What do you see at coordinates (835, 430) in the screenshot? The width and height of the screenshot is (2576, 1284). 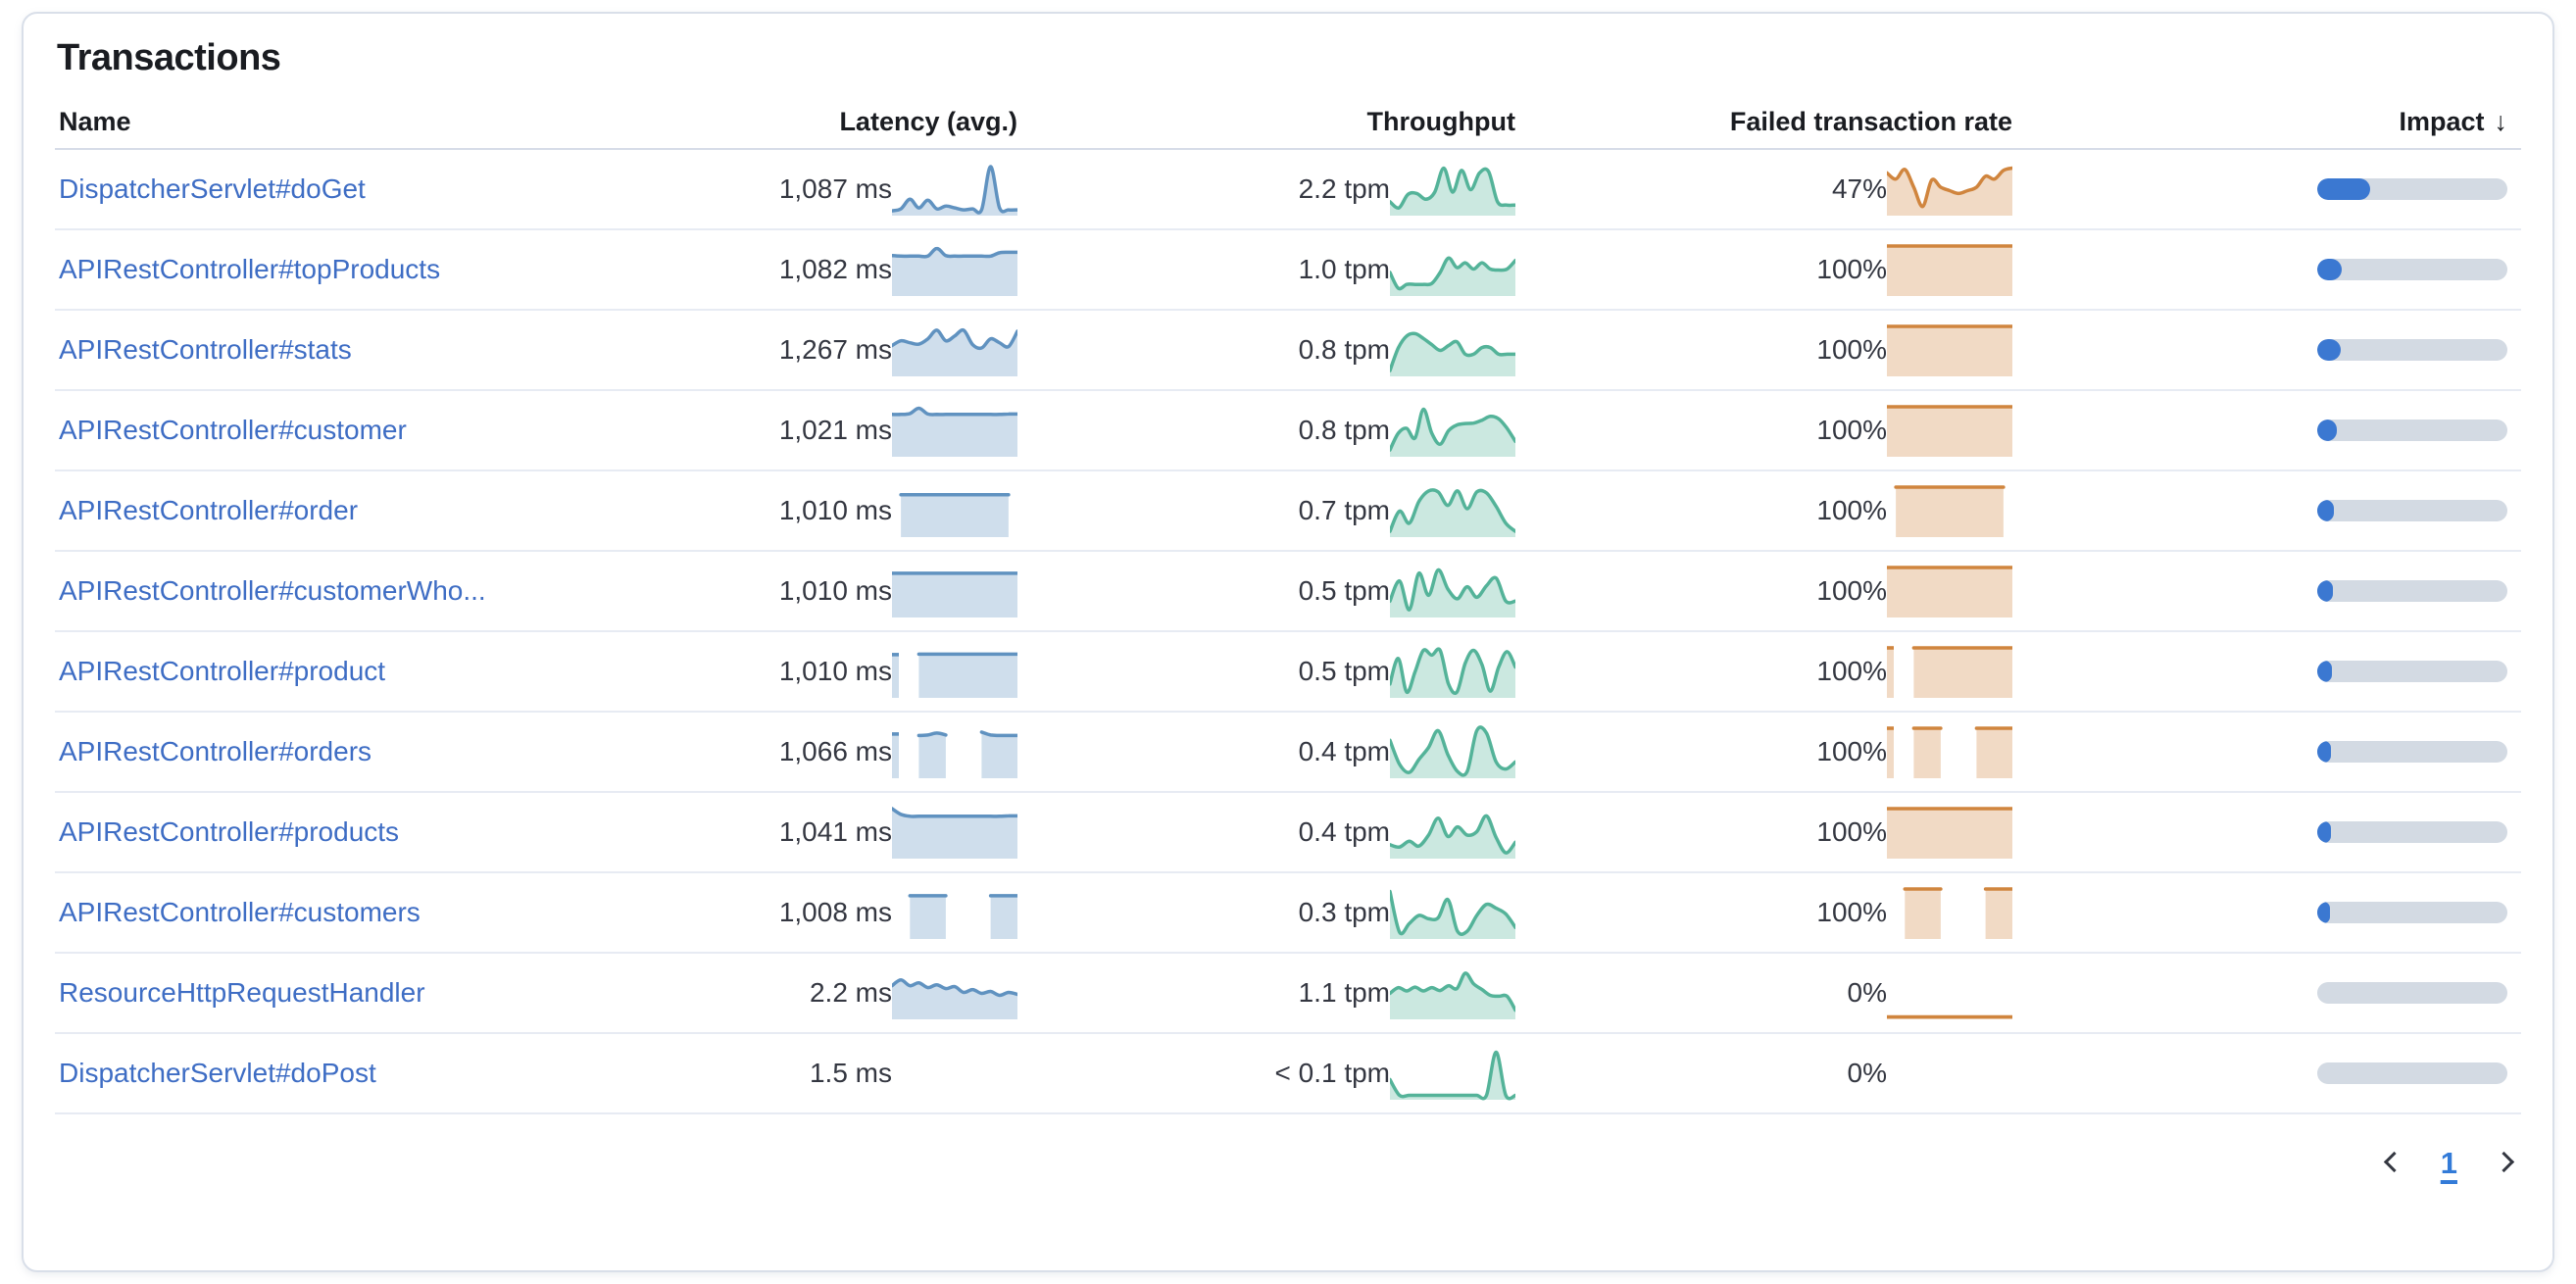 I see `latency-value: 1,021 ms` at bounding box center [835, 430].